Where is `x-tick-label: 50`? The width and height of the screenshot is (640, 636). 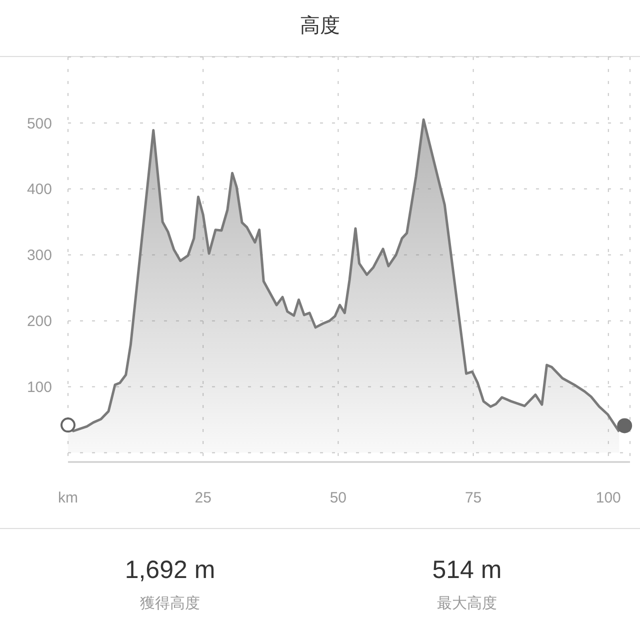 x-tick-label: 50 is located at coordinates (338, 498).